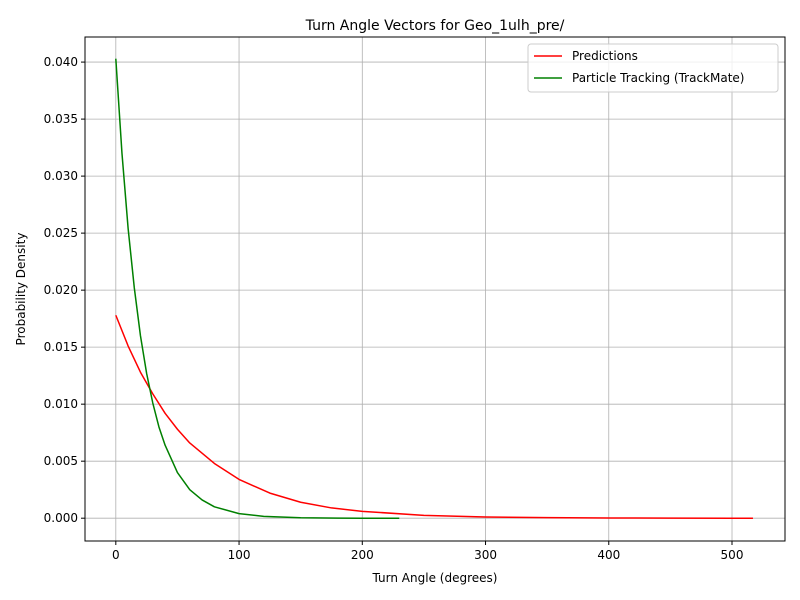 This screenshot has width=800, height=600. What do you see at coordinates (61, 290) in the screenshot?
I see `y-tick-label: 0.020` at bounding box center [61, 290].